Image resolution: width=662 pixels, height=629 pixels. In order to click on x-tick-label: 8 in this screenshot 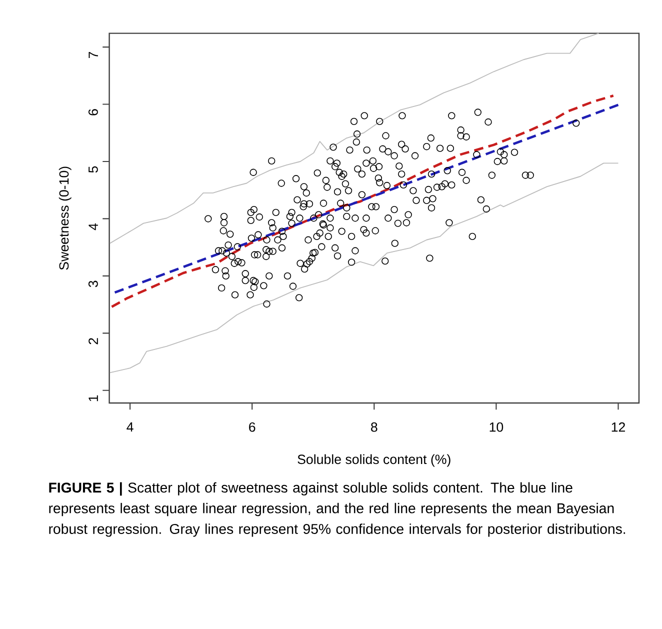, I will do `click(374, 427)`.